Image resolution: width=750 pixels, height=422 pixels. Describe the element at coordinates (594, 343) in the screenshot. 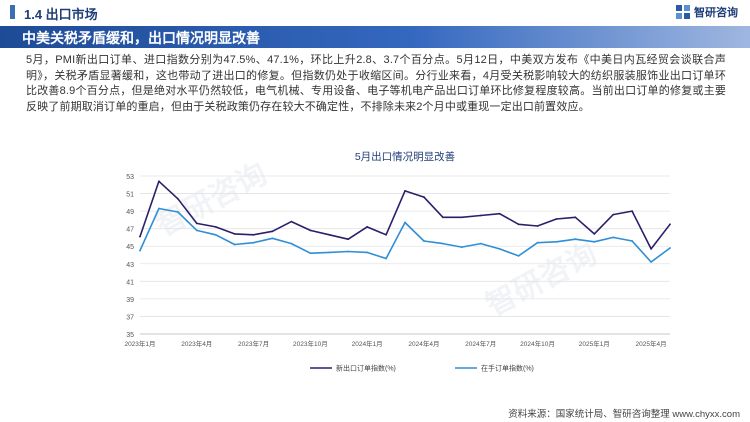

I see `x-tick-label: 2025年1月` at that location.